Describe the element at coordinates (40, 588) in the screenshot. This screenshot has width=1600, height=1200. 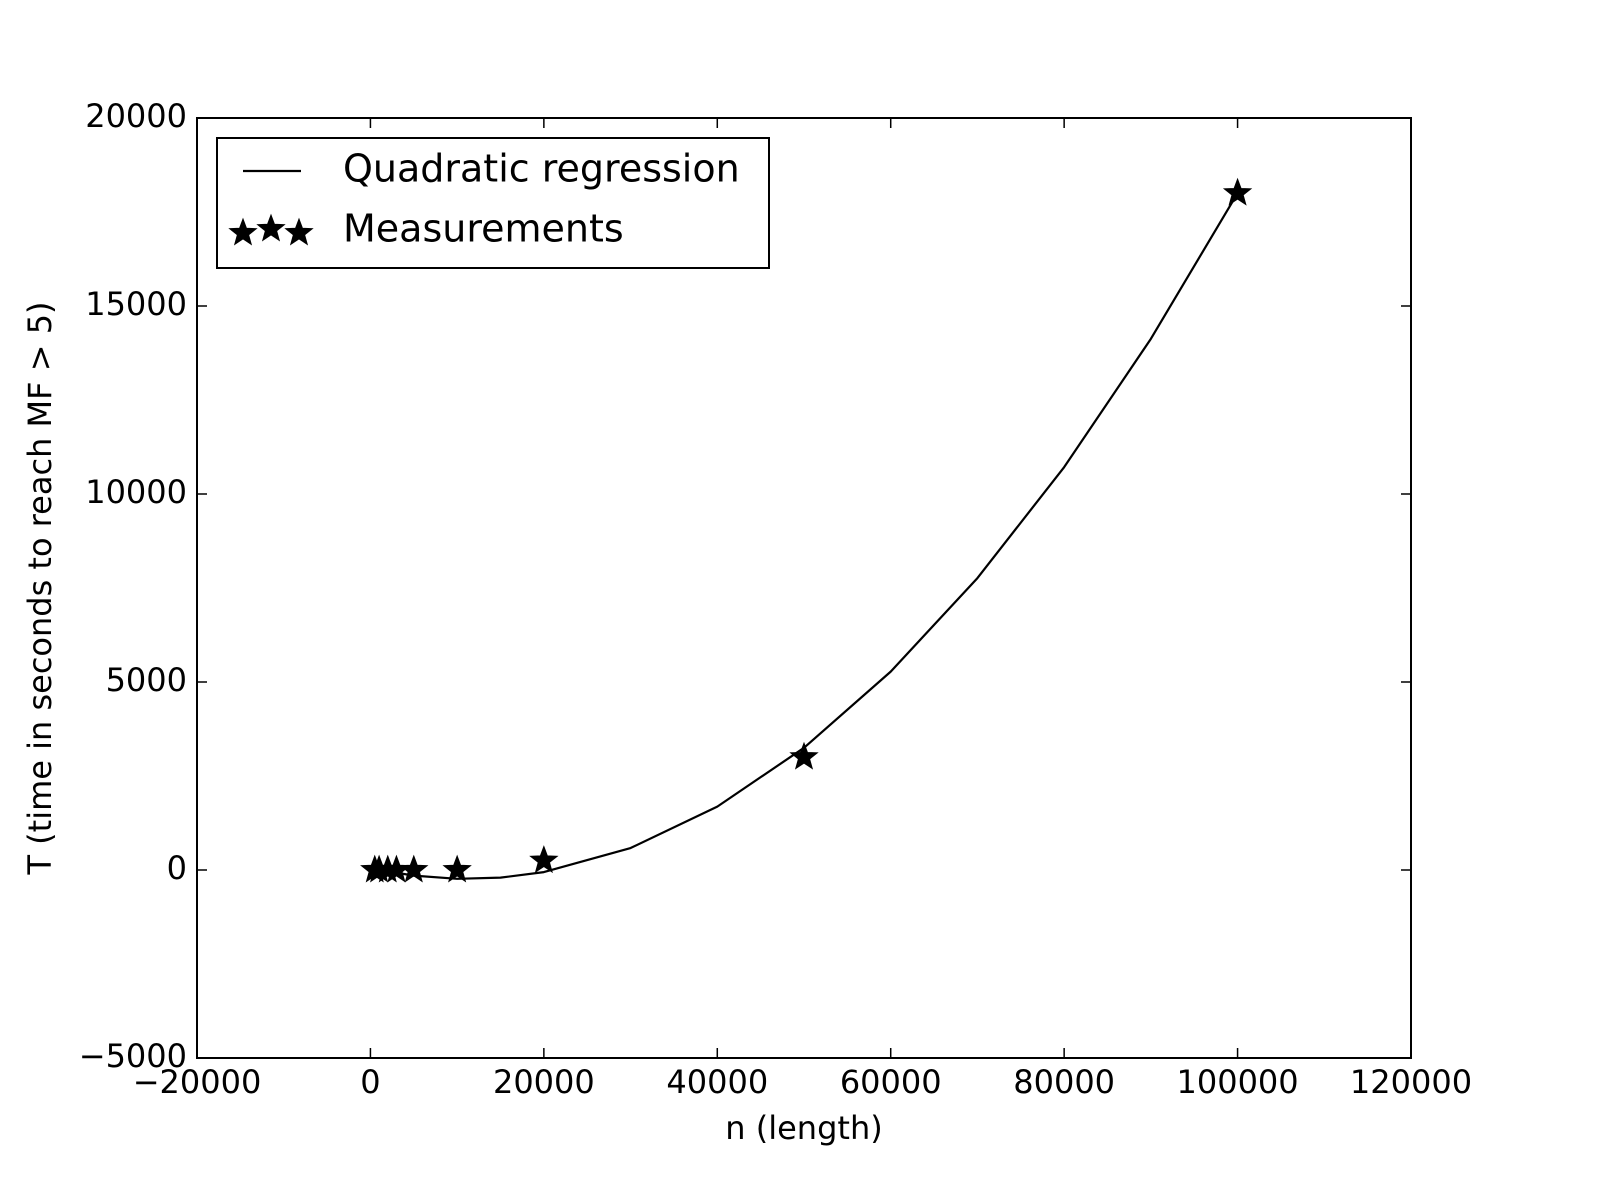
I see `y-axis-label: T (time in seconds to reach MF > 5)` at that location.